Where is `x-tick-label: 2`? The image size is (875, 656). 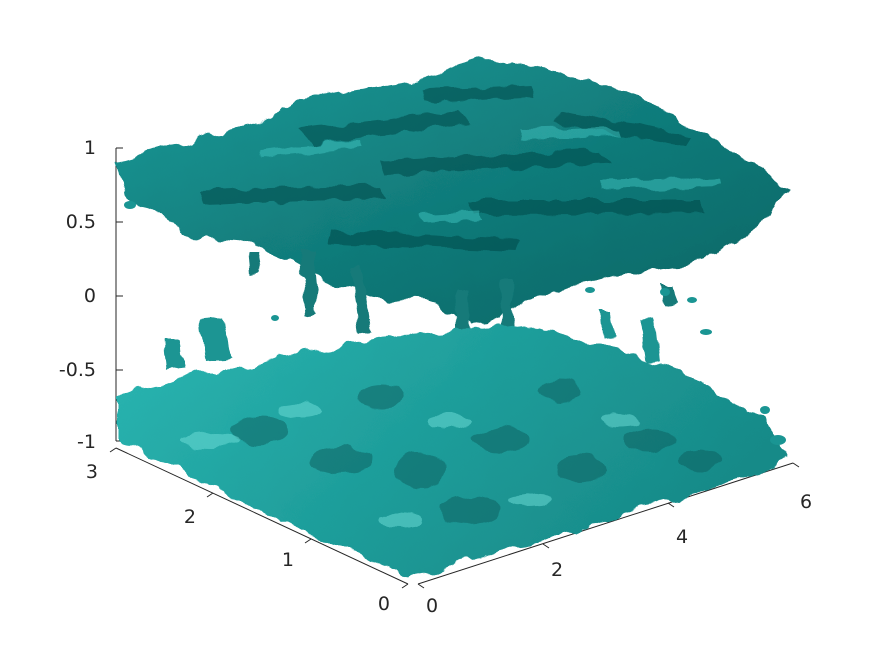
x-tick-label: 2 is located at coordinates (557, 570).